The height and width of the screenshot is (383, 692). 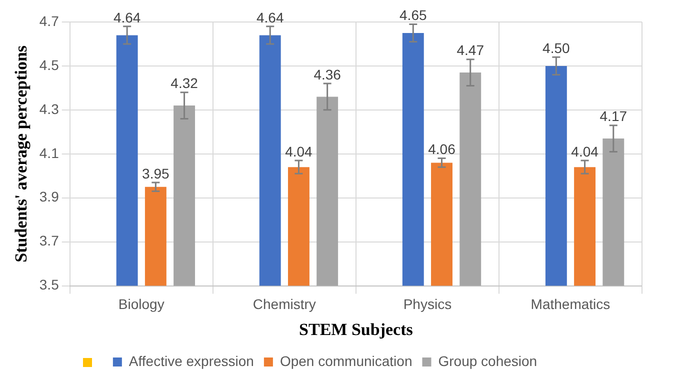 I want to click on y-tick-label: 4.7, so click(x=49, y=20).